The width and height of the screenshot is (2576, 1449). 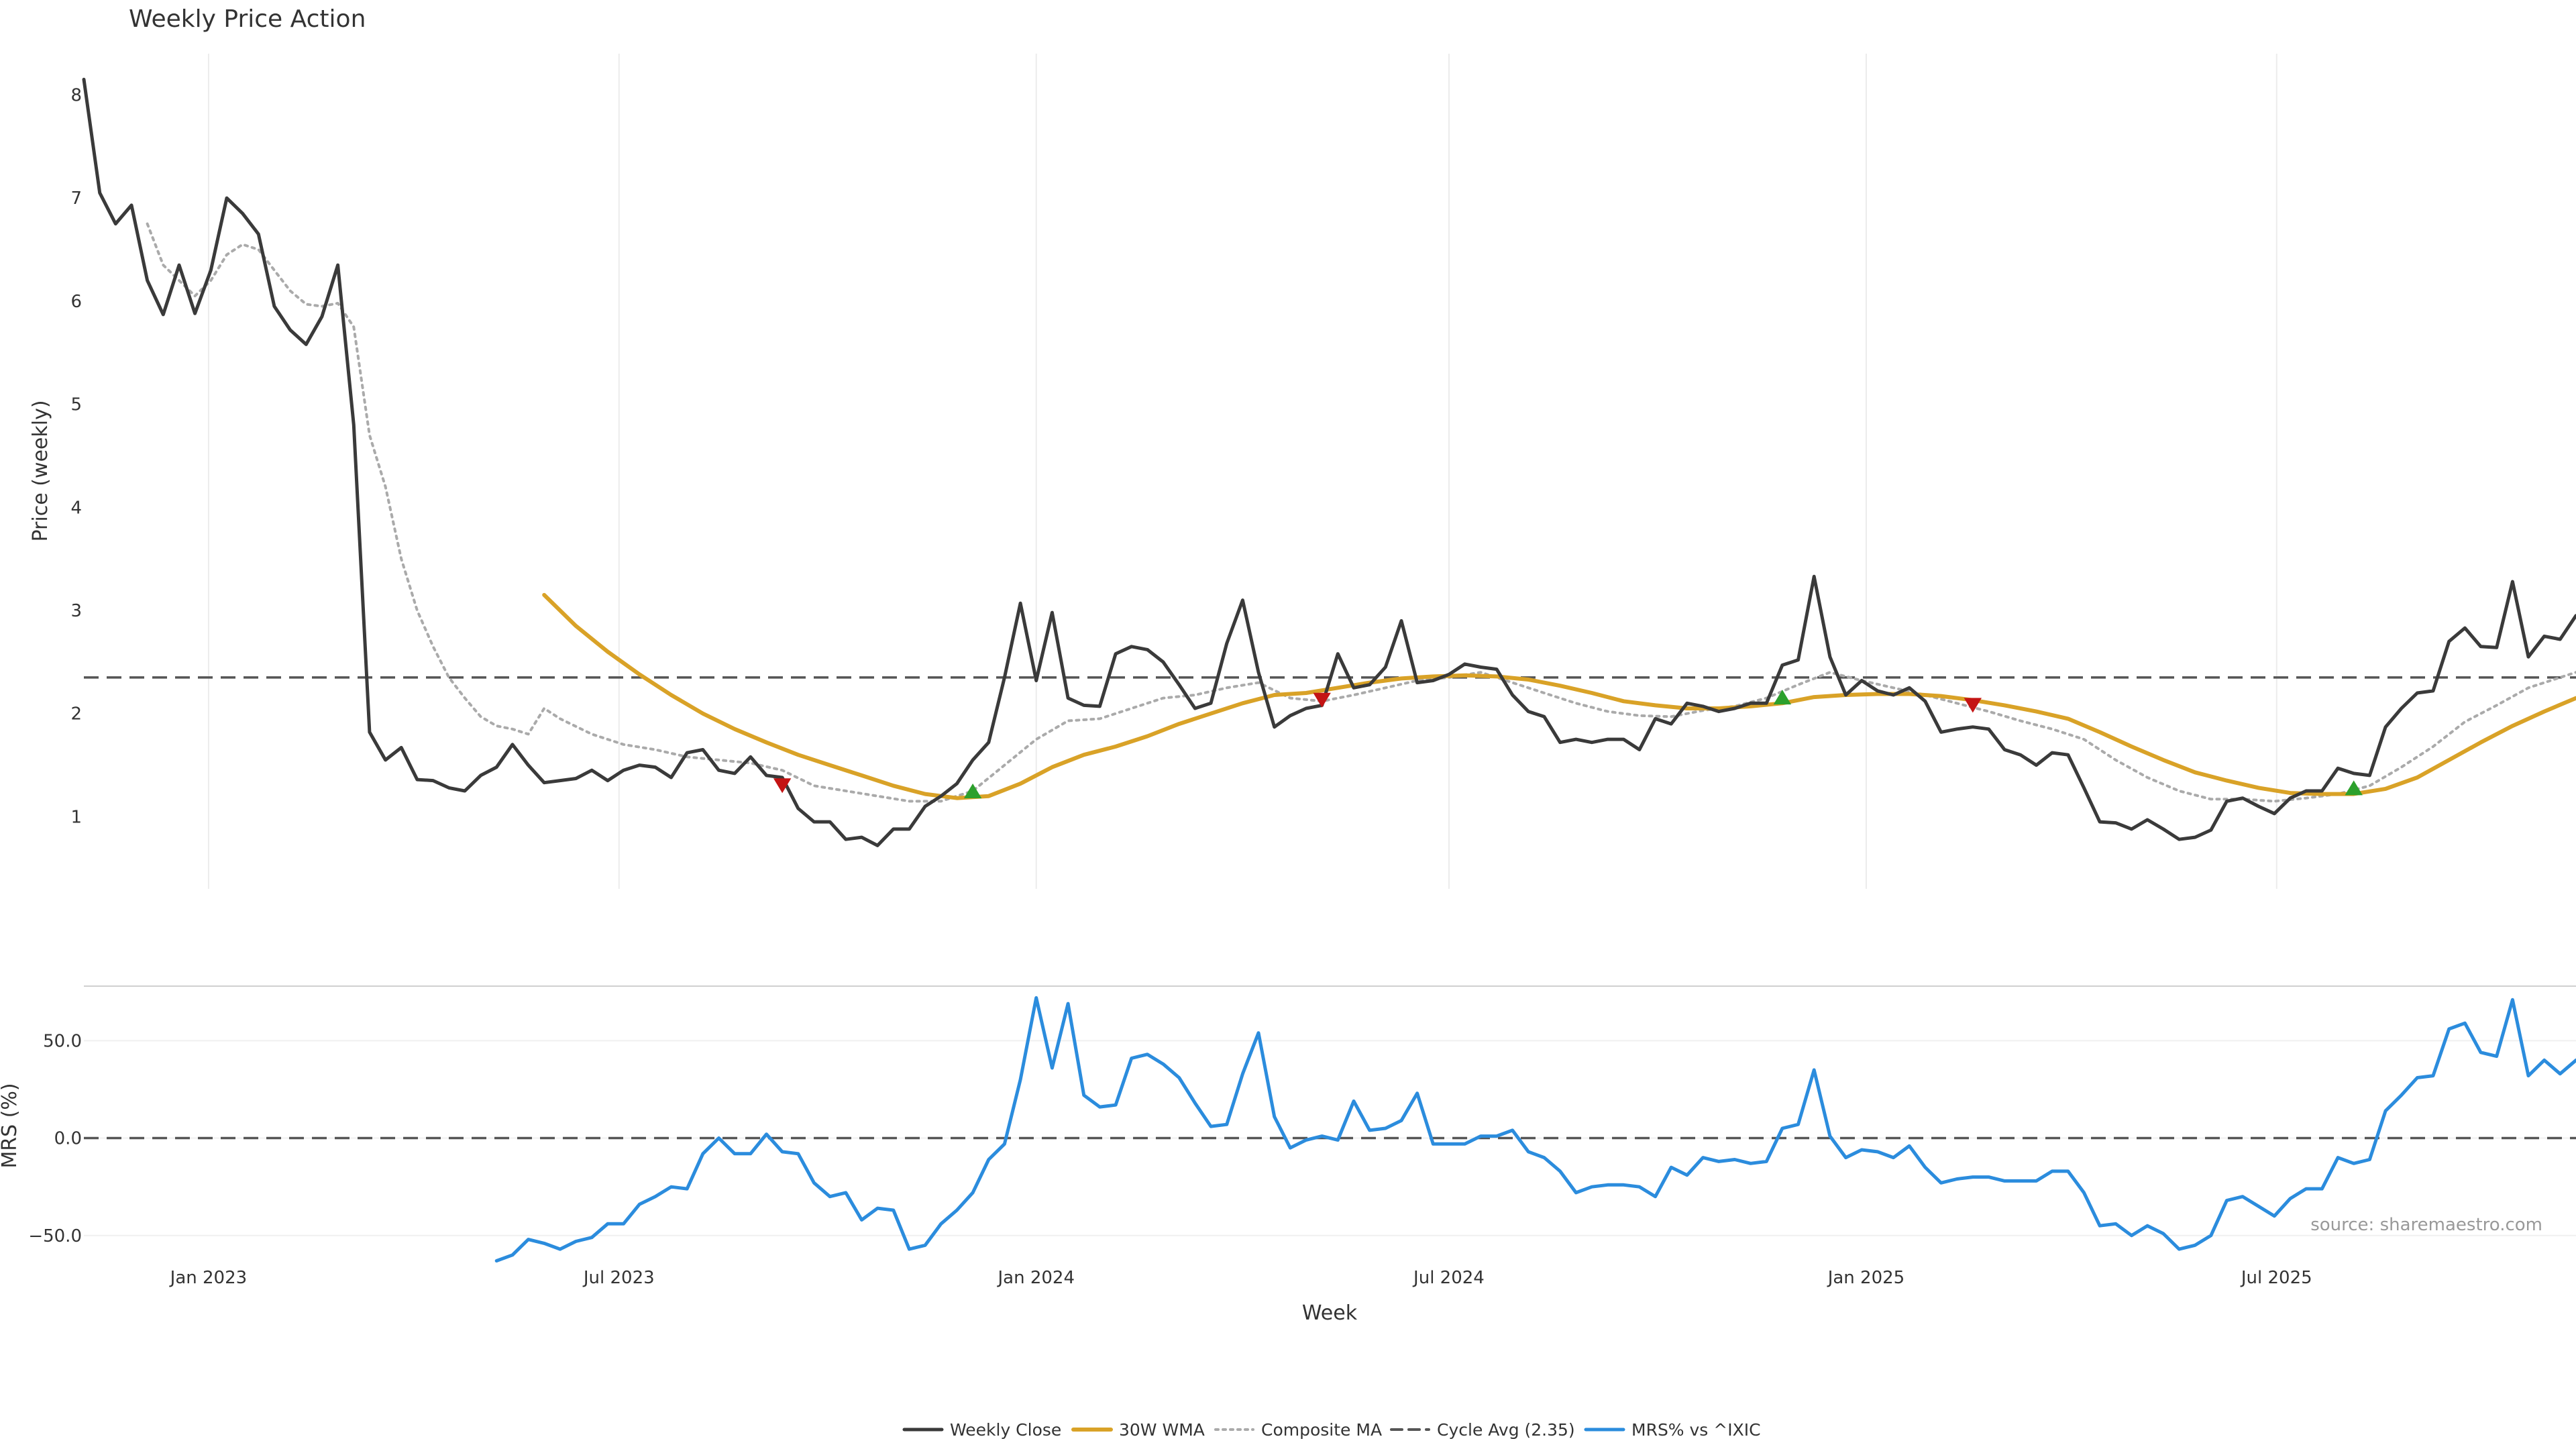 I want to click on top-y-tick-label: 1, so click(x=76, y=817).